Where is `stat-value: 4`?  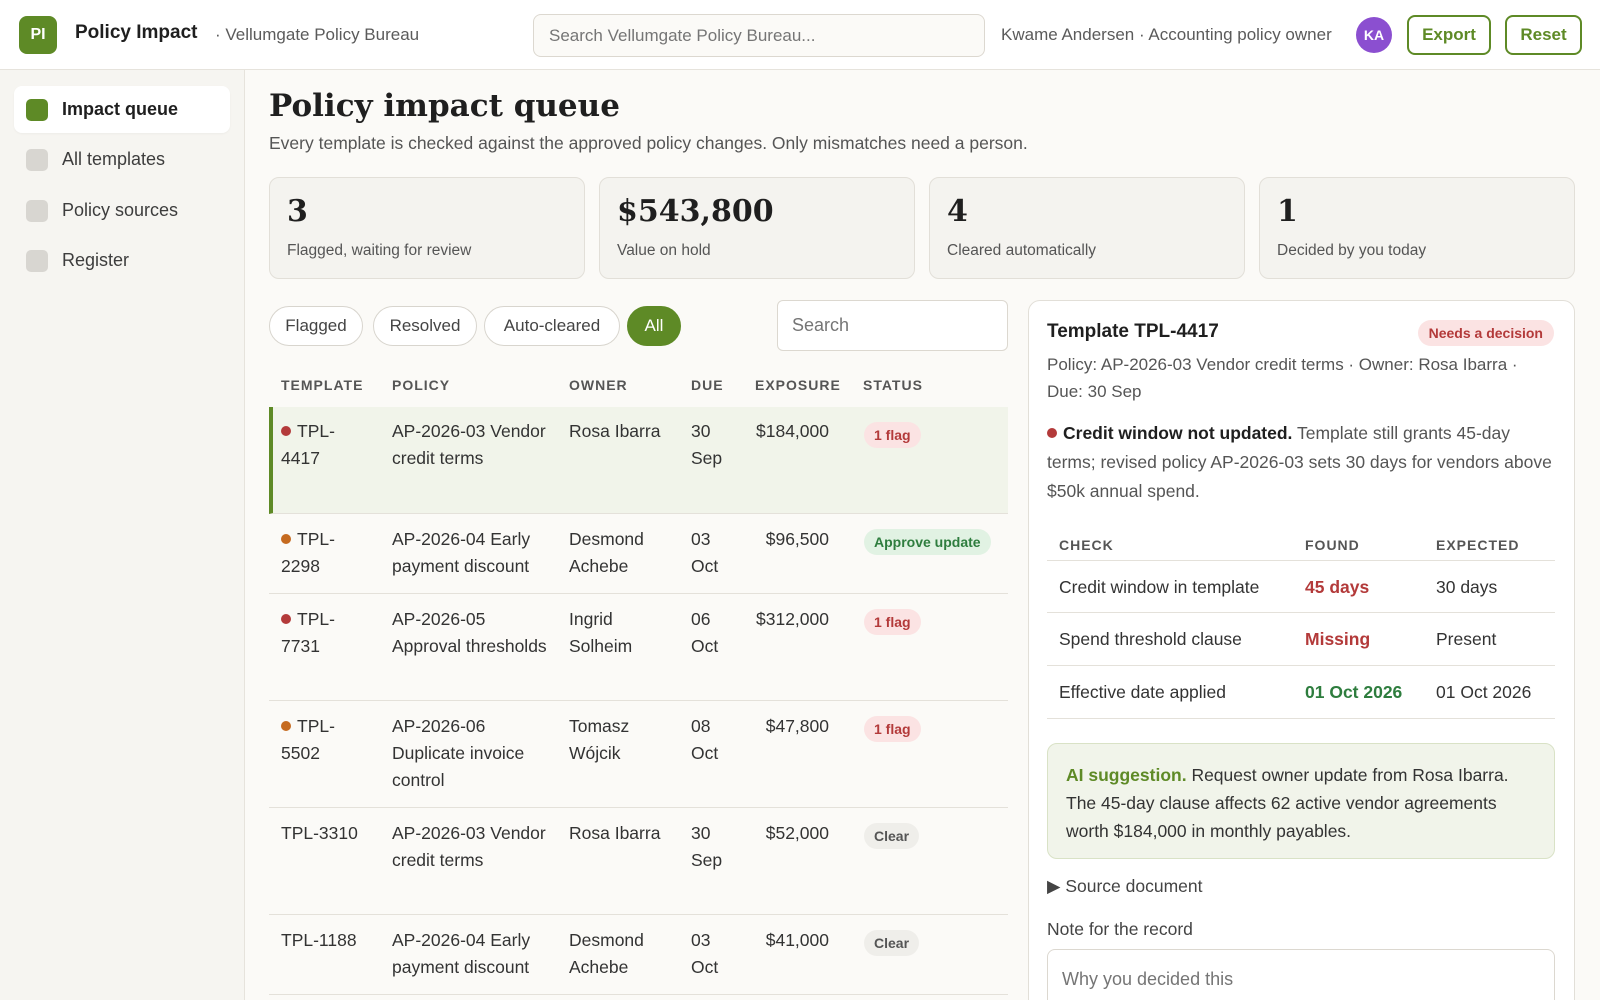 stat-value: 4 is located at coordinates (957, 211).